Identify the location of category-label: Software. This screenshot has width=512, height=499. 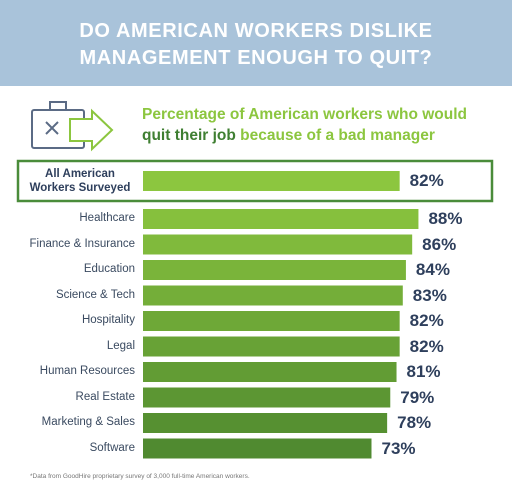
(112, 447).